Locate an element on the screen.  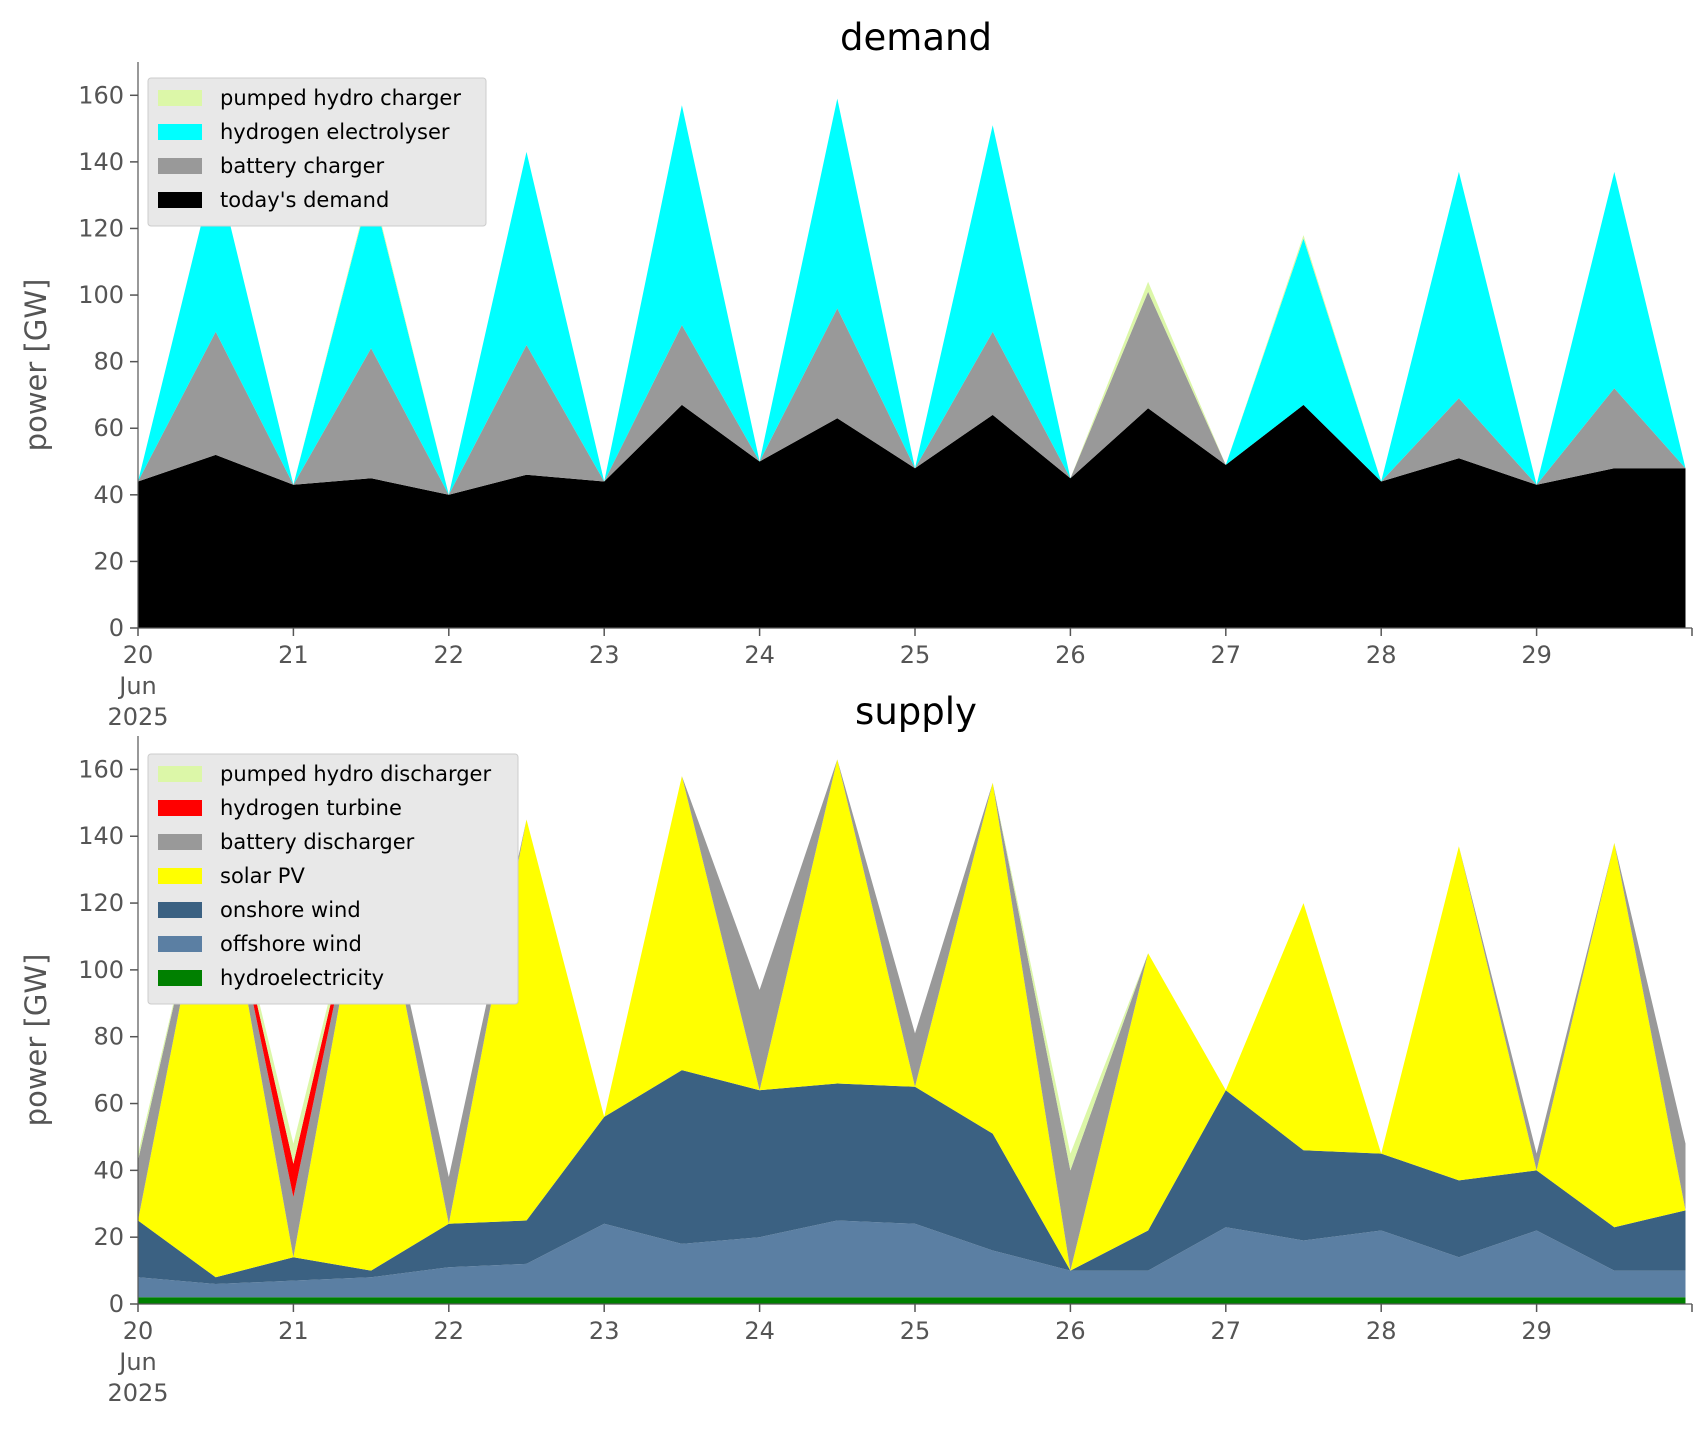
legend-label: pumped hydro charger is located at coordinates (340, 98).